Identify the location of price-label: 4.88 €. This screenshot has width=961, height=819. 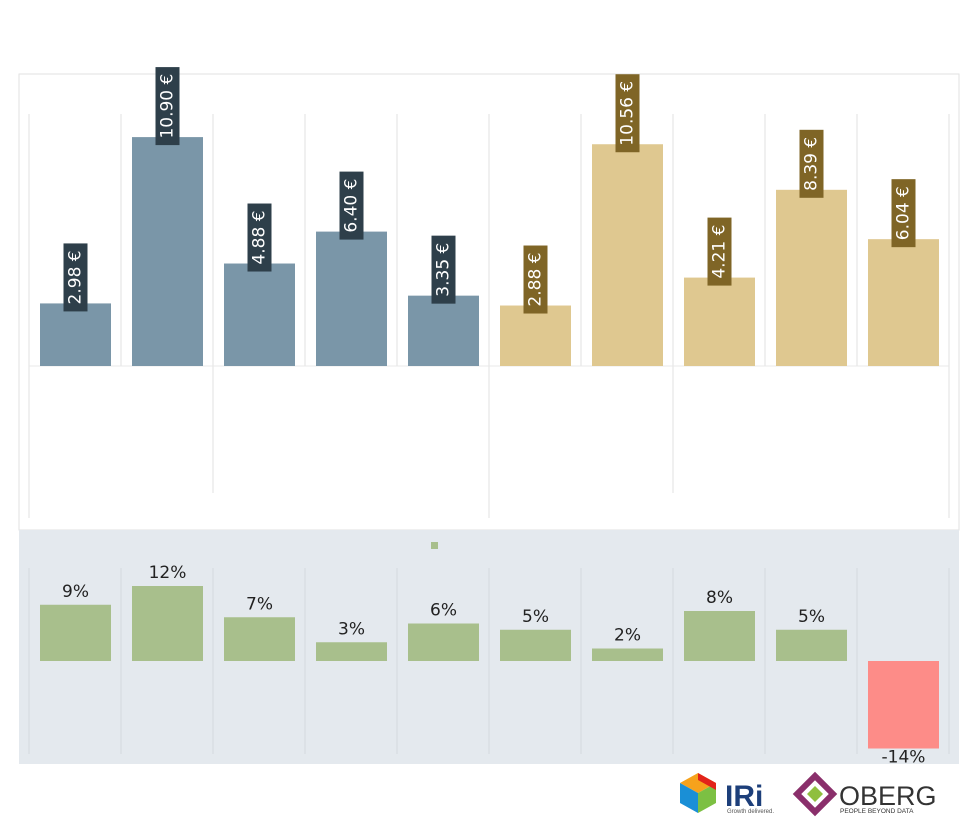
(260, 237).